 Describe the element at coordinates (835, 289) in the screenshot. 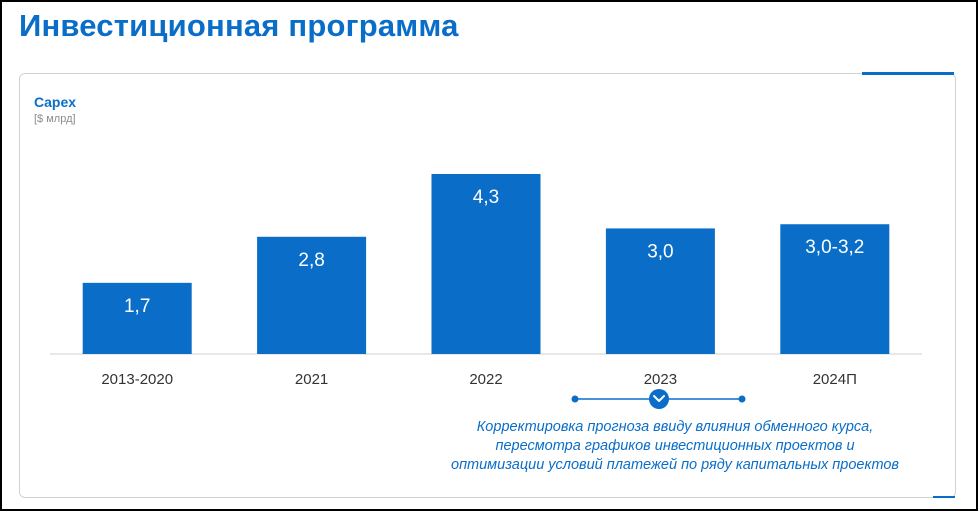

I see `bar-2024П` at that location.